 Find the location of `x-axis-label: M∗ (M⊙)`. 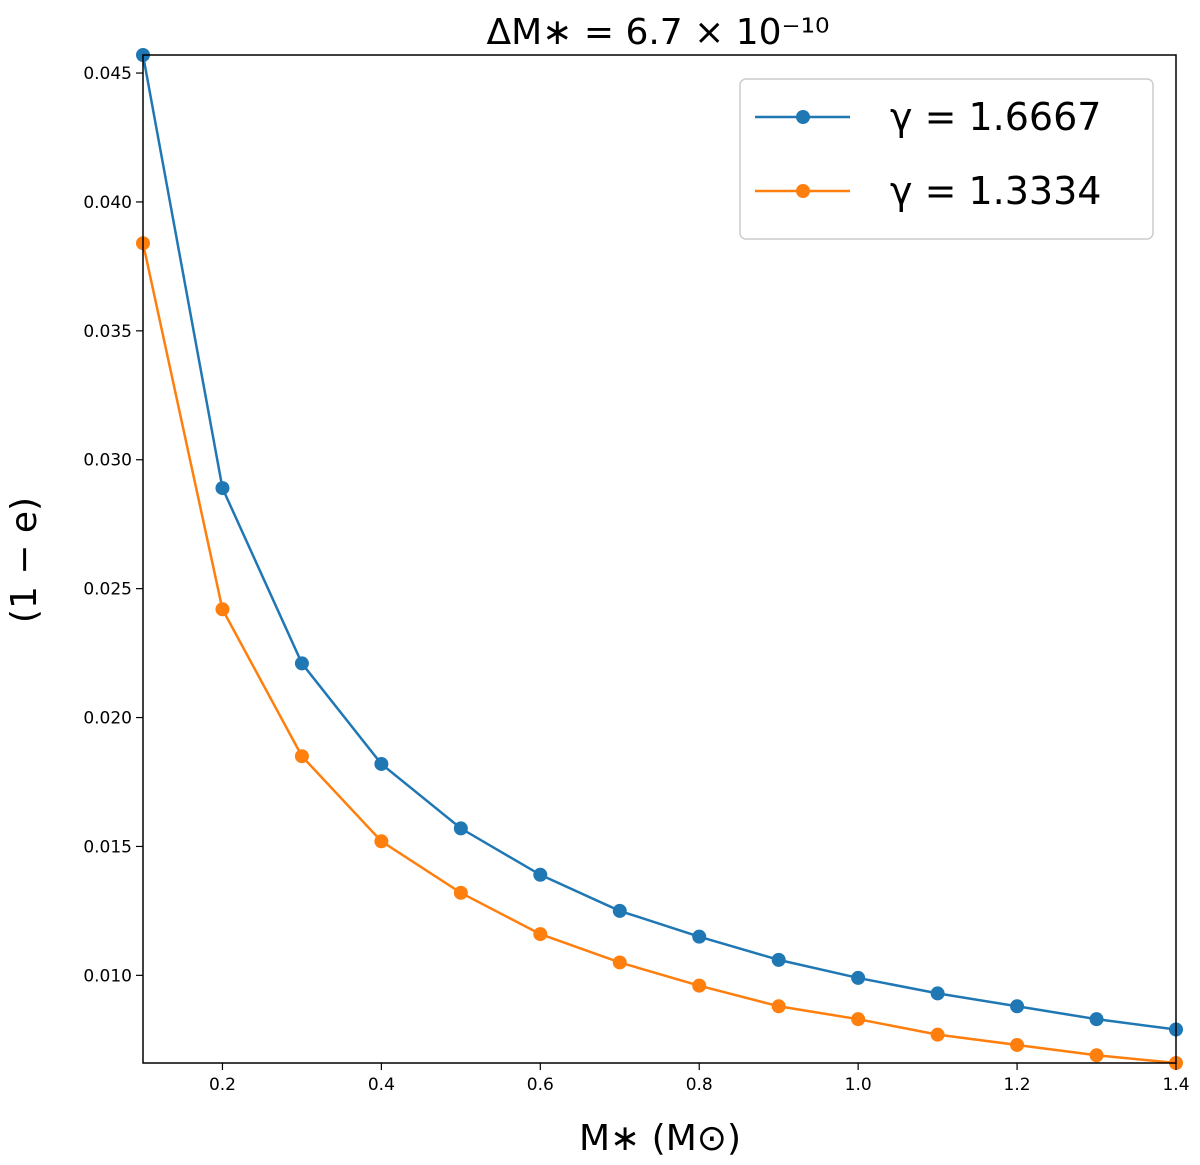

x-axis-label: M∗ (M⊙) is located at coordinates (660, 1138).